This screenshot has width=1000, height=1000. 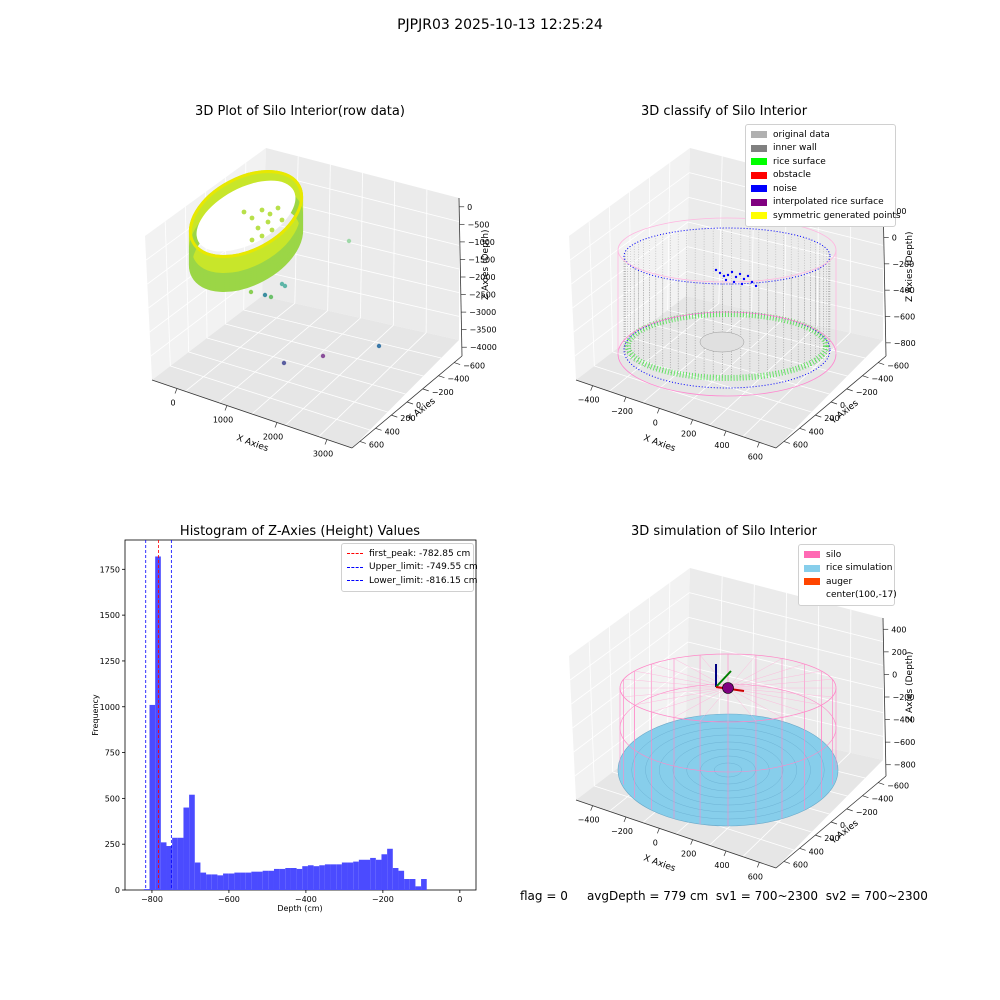 What do you see at coordinates (647, 896) in the screenshot?
I see `avg-depth-text: avgDepth = 779 cm` at bounding box center [647, 896].